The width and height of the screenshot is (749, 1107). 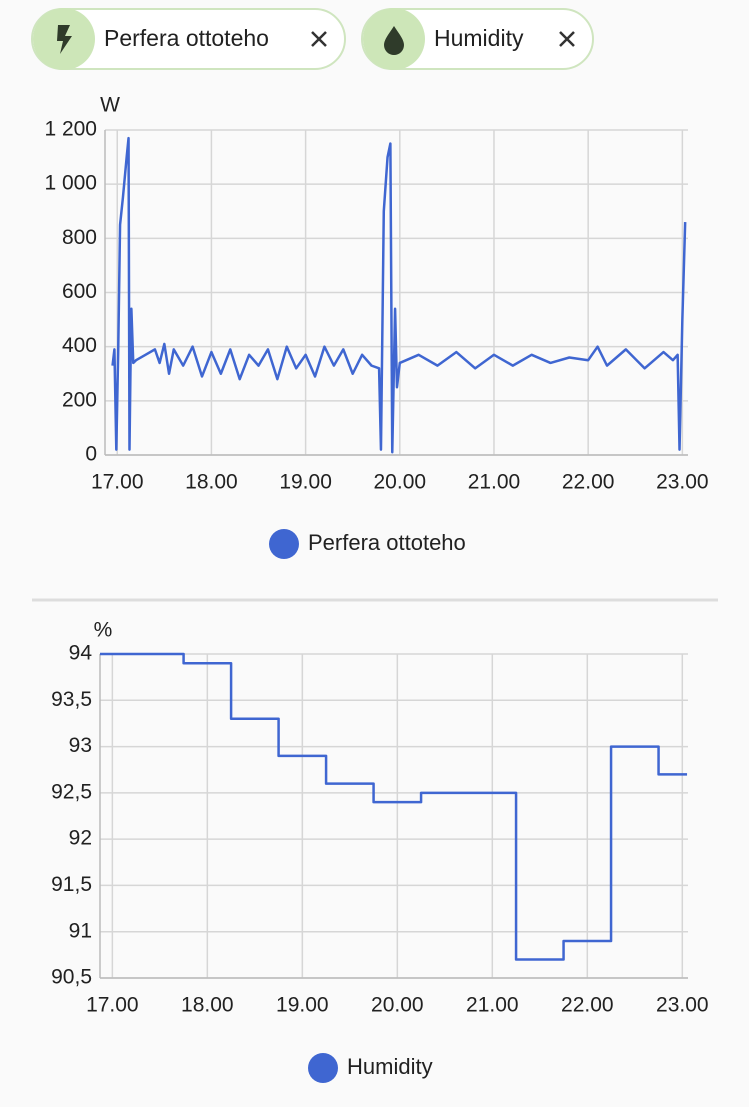 What do you see at coordinates (71, 977) in the screenshot?
I see `y-tick-label: 90,5` at bounding box center [71, 977].